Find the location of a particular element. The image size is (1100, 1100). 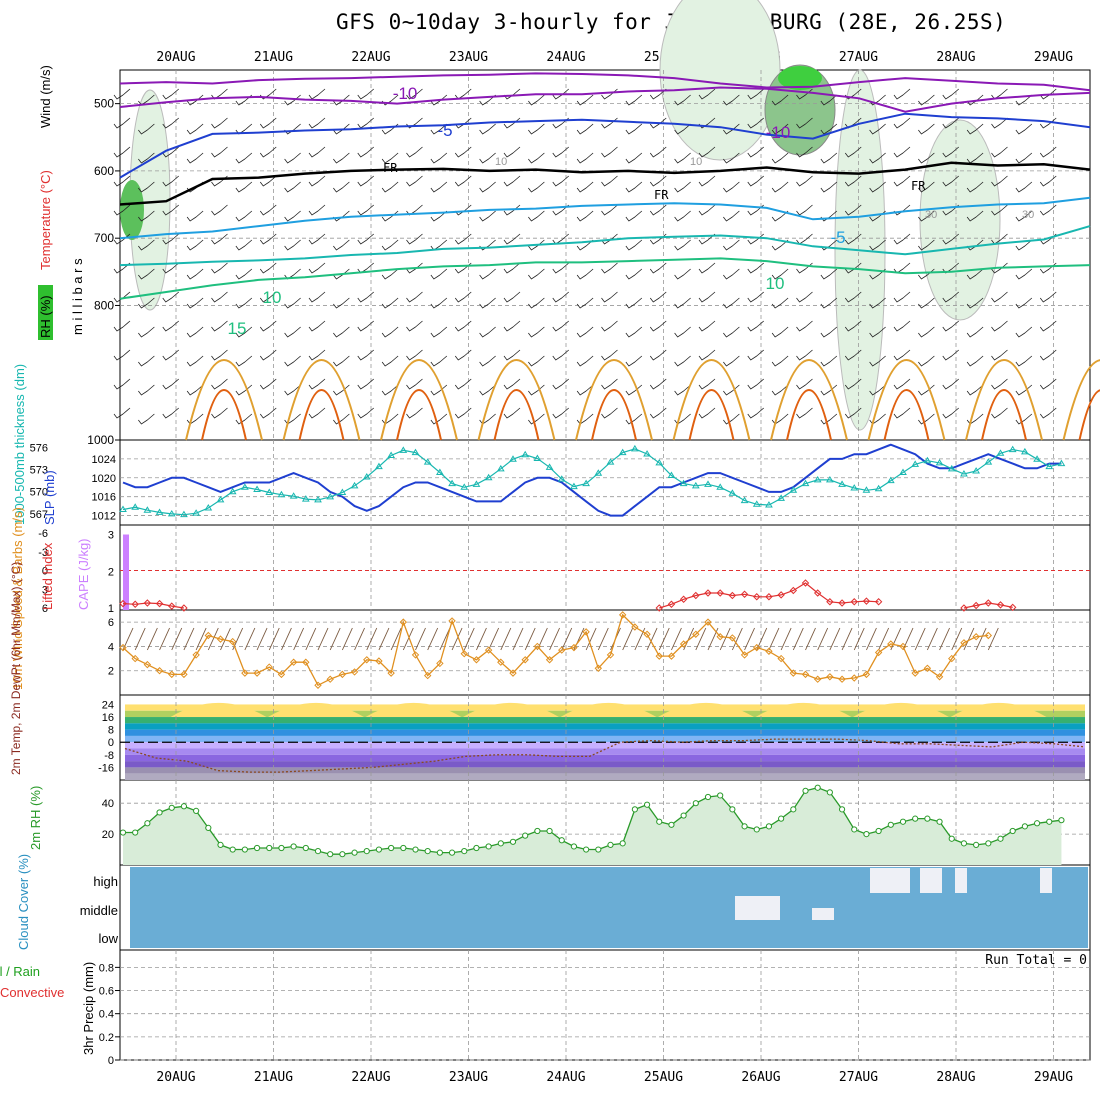

date-label-bottom: 26AUG is located at coordinates (760, 1077).